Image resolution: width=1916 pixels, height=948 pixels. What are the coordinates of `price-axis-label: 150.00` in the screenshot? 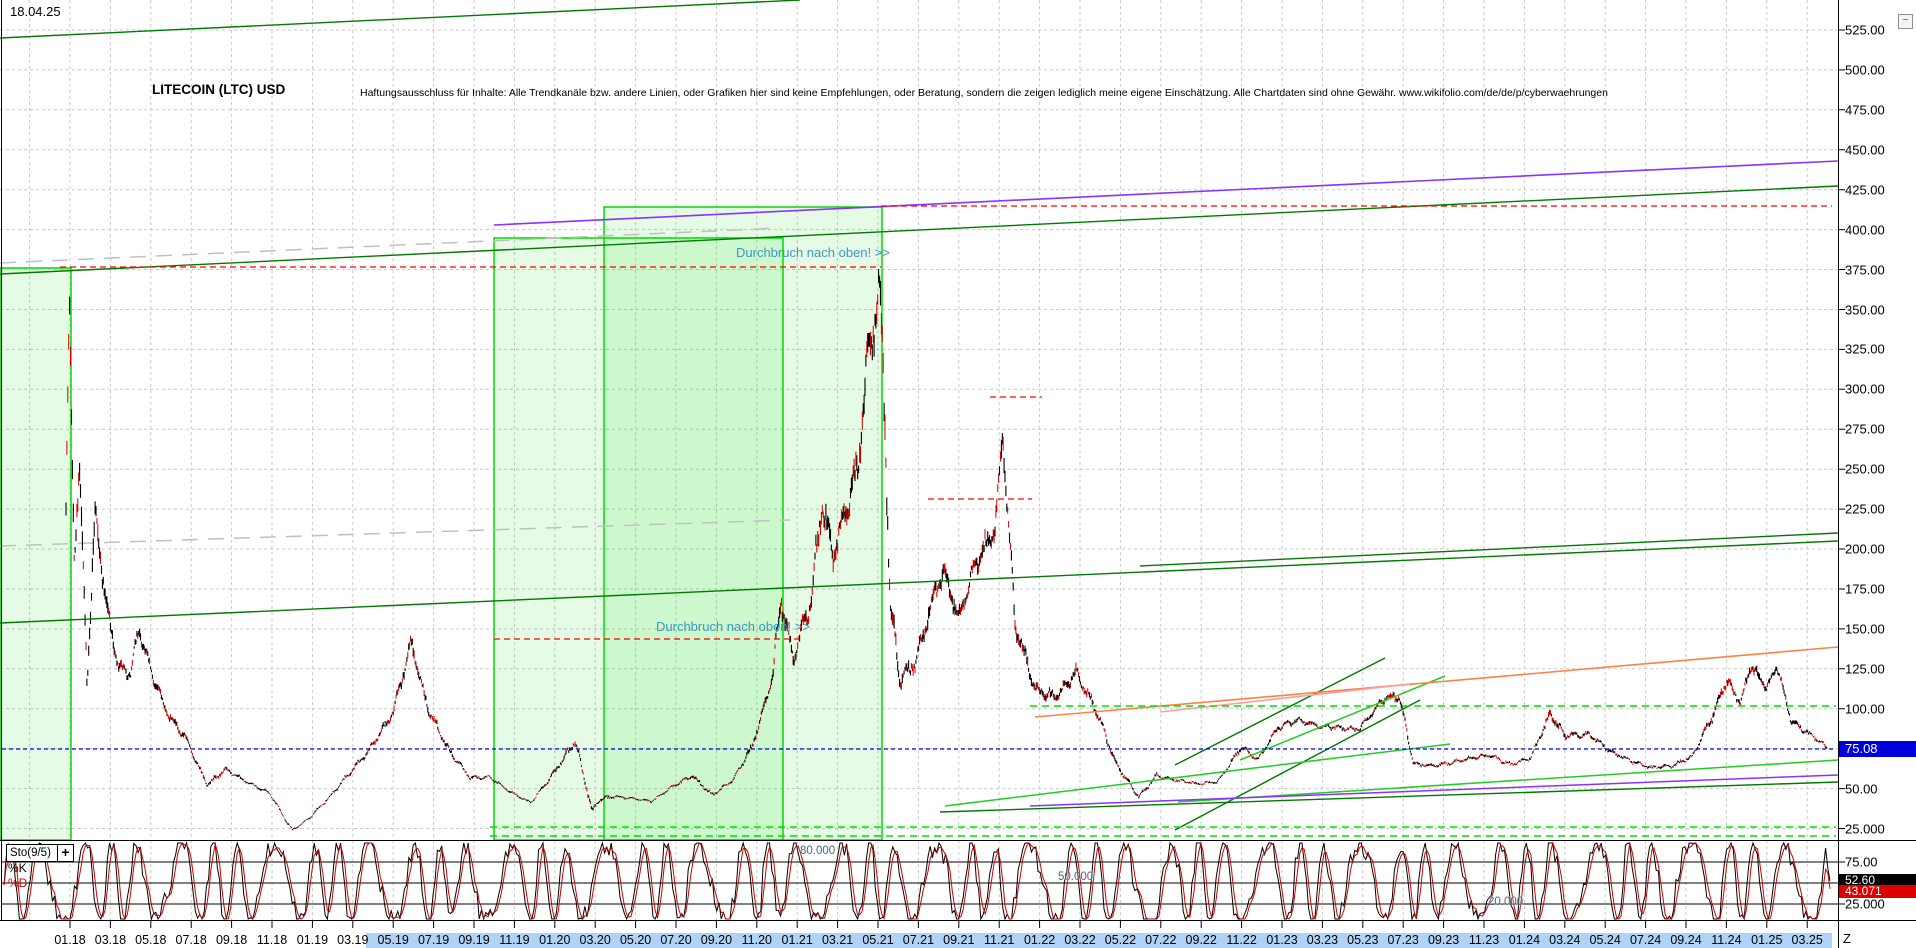 It's located at (1865, 629).